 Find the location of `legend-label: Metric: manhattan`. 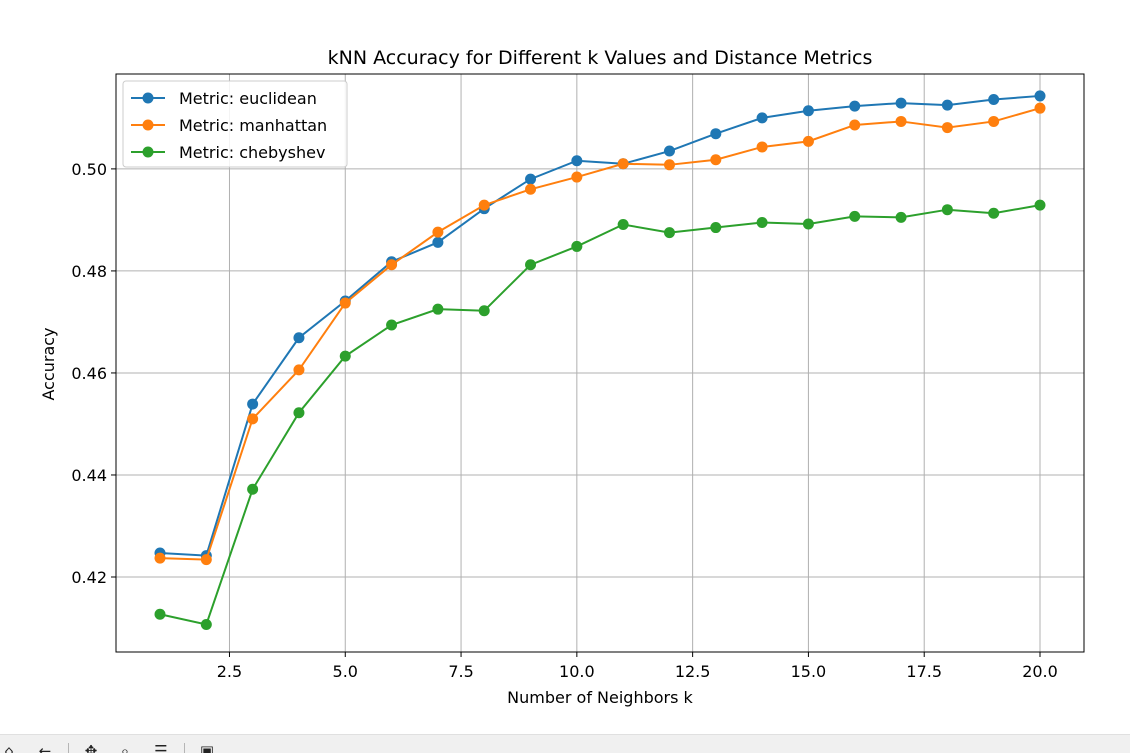

legend-label: Metric: manhattan is located at coordinates (253, 125).